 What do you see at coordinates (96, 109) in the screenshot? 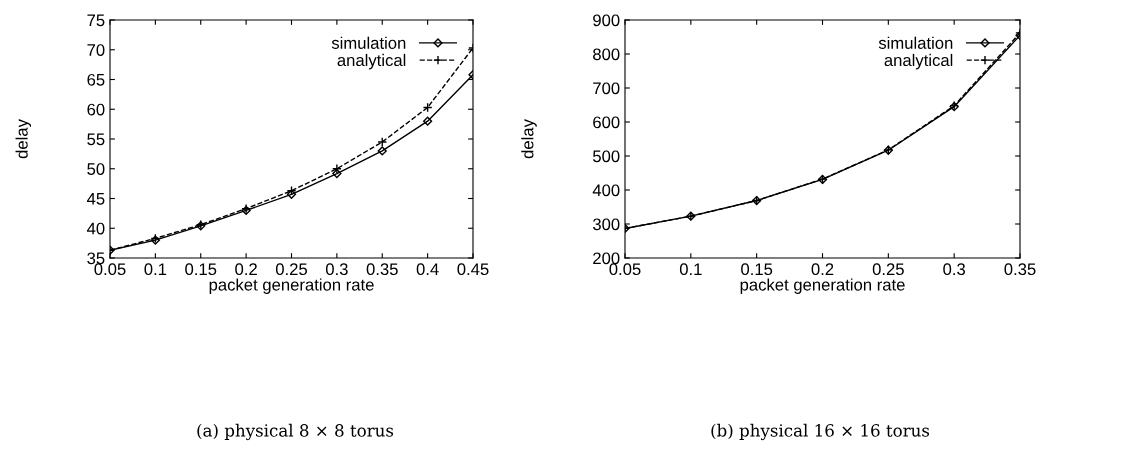
I see `y-tick-label: 60` at bounding box center [96, 109].